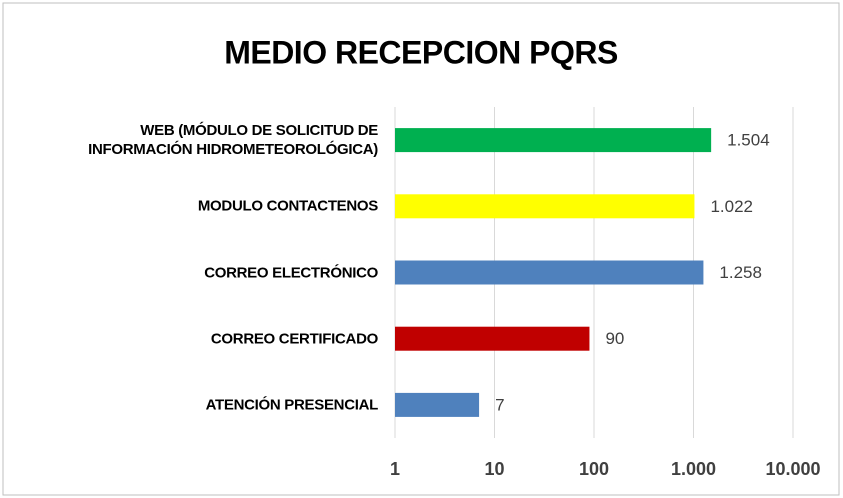  What do you see at coordinates (421, 52) in the screenshot?
I see `chart-title: MEDIO RECEPCION PQRS` at bounding box center [421, 52].